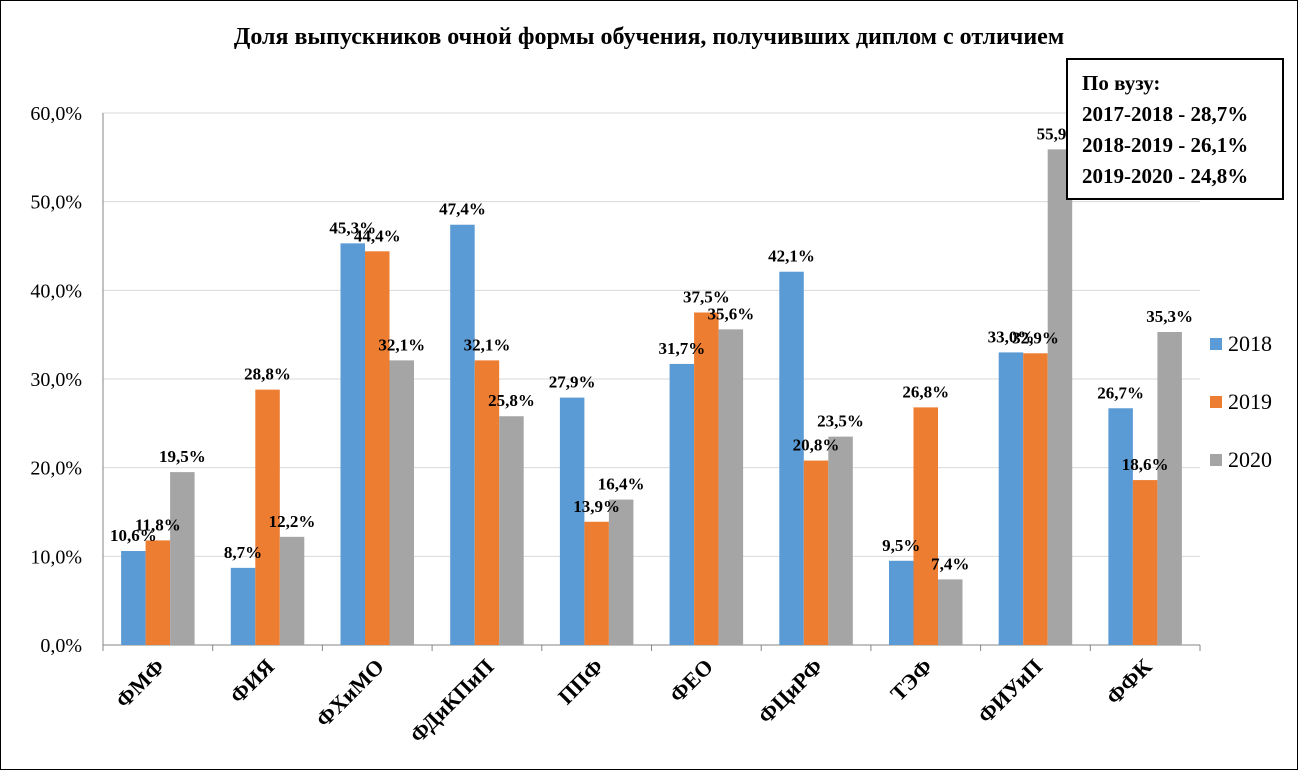 This screenshot has width=1298, height=770. I want to click on y-tick-label: 60,0%, so click(56, 114).